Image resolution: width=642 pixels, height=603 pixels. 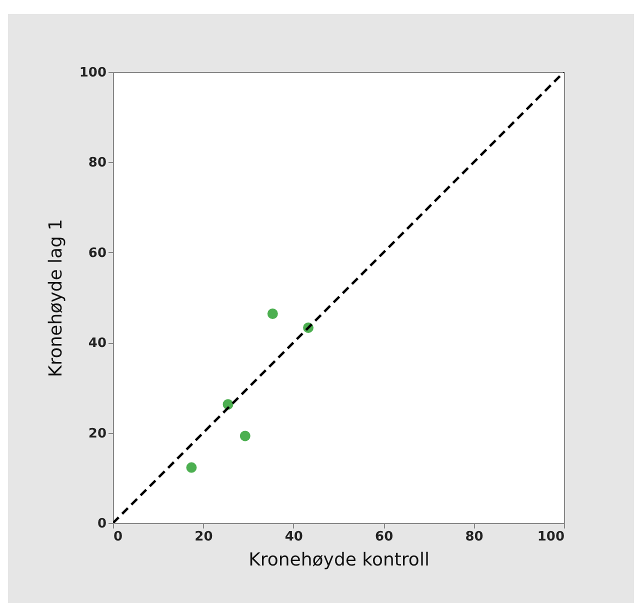 What do you see at coordinates (97, 344) in the screenshot?
I see `y-tick-label: 40` at bounding box center [97, 344].